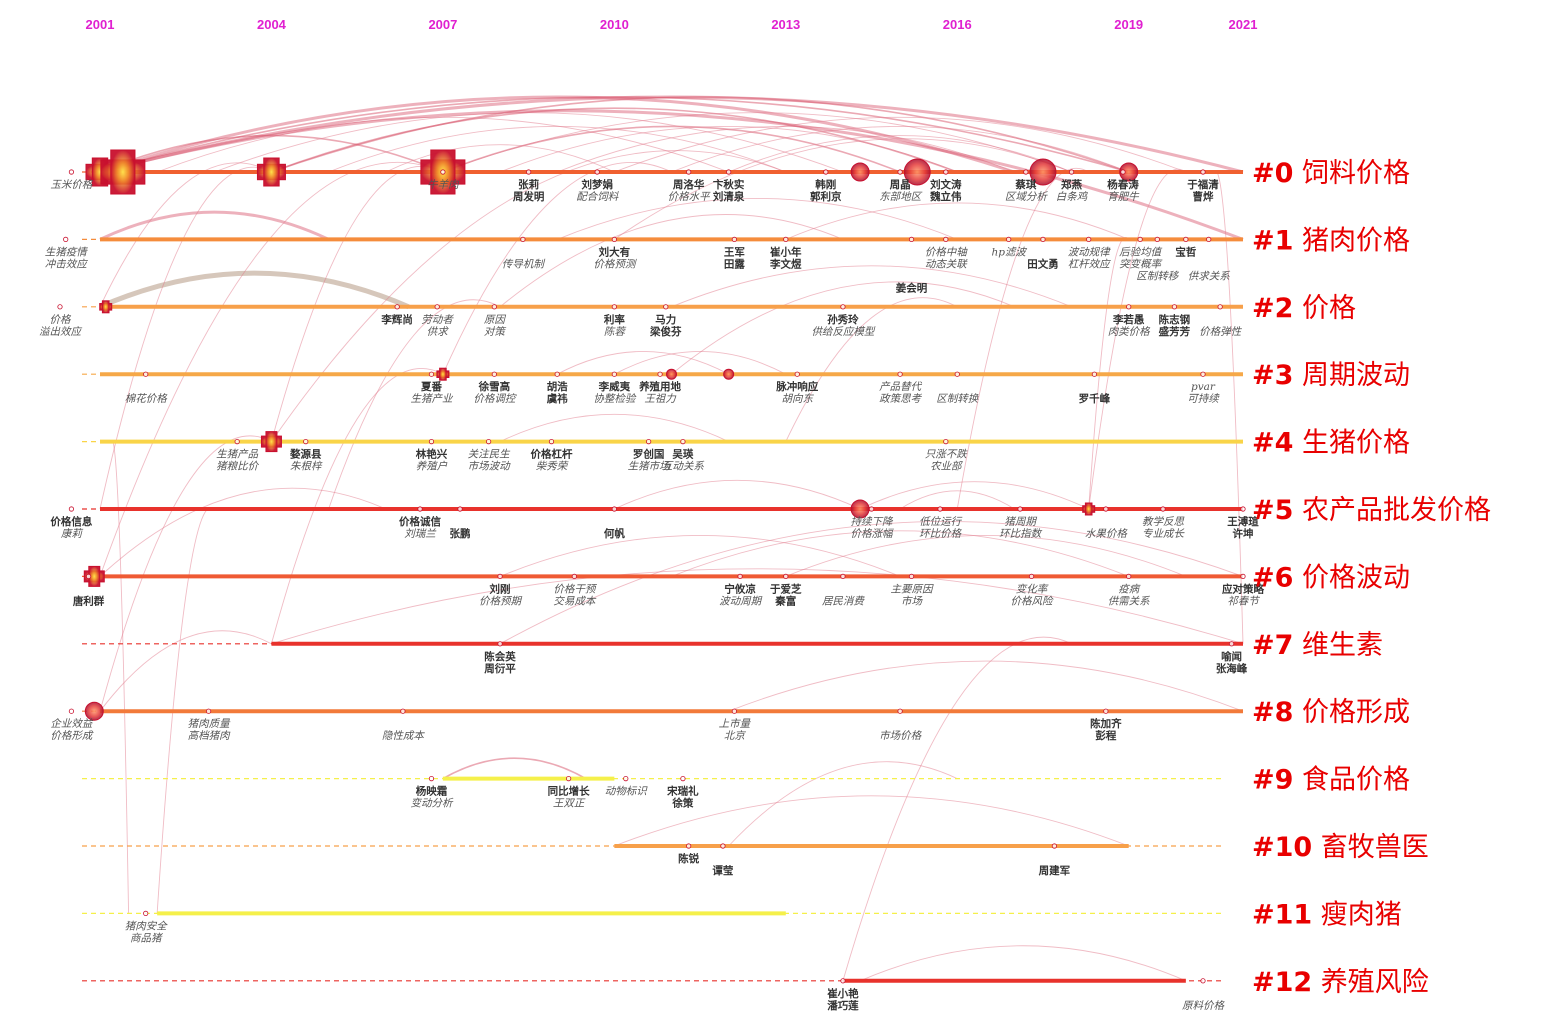  Describe the element at coordinates (1072, 197) in the screenshot. I see `node-label: 白条鸡` at that location.